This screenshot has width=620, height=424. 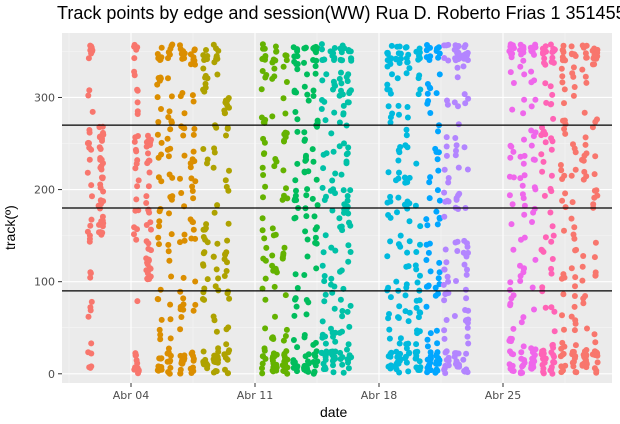 I want to click on x-axis: Abr 04 Abr 11 Abr 18 Abr 25, so click(x=317, y=392).